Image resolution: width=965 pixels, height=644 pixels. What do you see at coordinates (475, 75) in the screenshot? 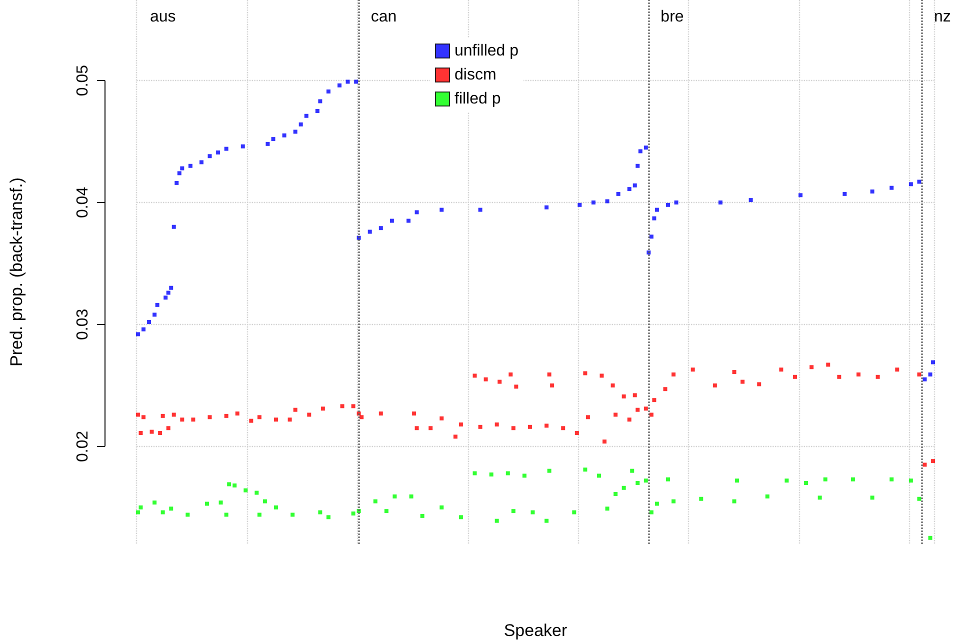
I see `legend-label: discm` at bounding box center [475, 75].